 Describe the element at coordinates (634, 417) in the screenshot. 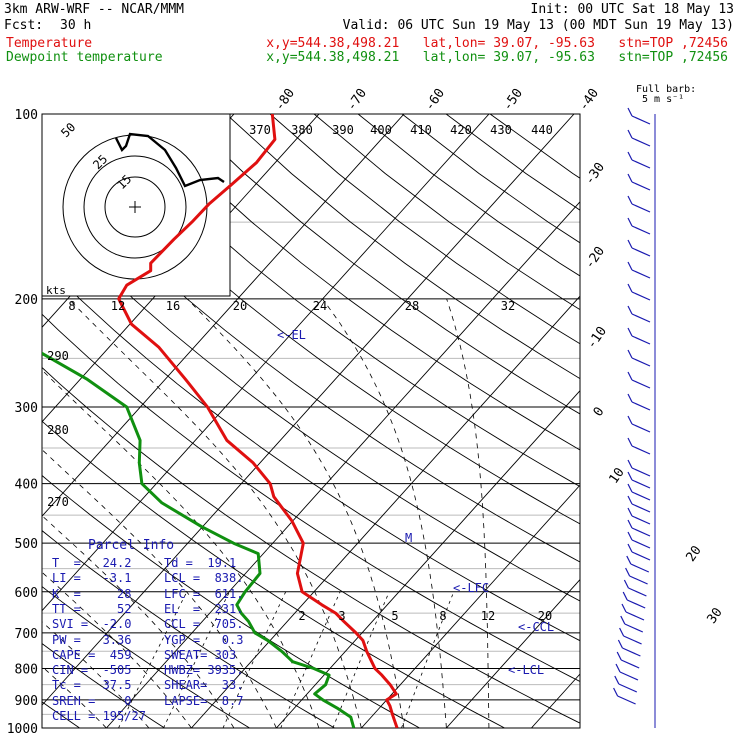

I see `wind-barbs` at that location.